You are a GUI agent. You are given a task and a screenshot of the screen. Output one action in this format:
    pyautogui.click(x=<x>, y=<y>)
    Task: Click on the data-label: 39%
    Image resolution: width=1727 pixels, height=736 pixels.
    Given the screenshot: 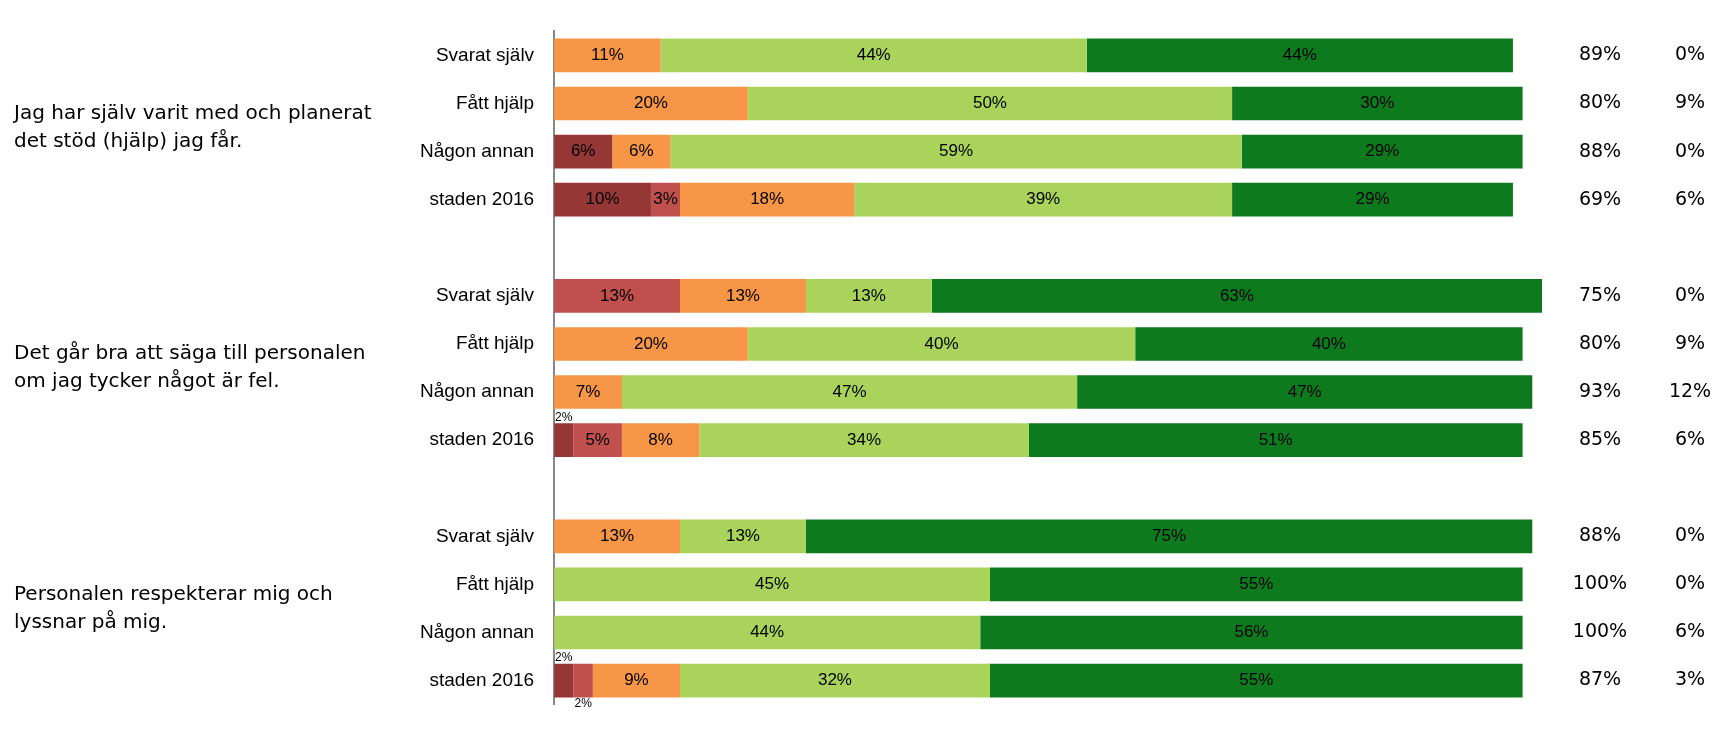 What is the action you would take?
    pyautogui.click(x=1043, y=199)
    